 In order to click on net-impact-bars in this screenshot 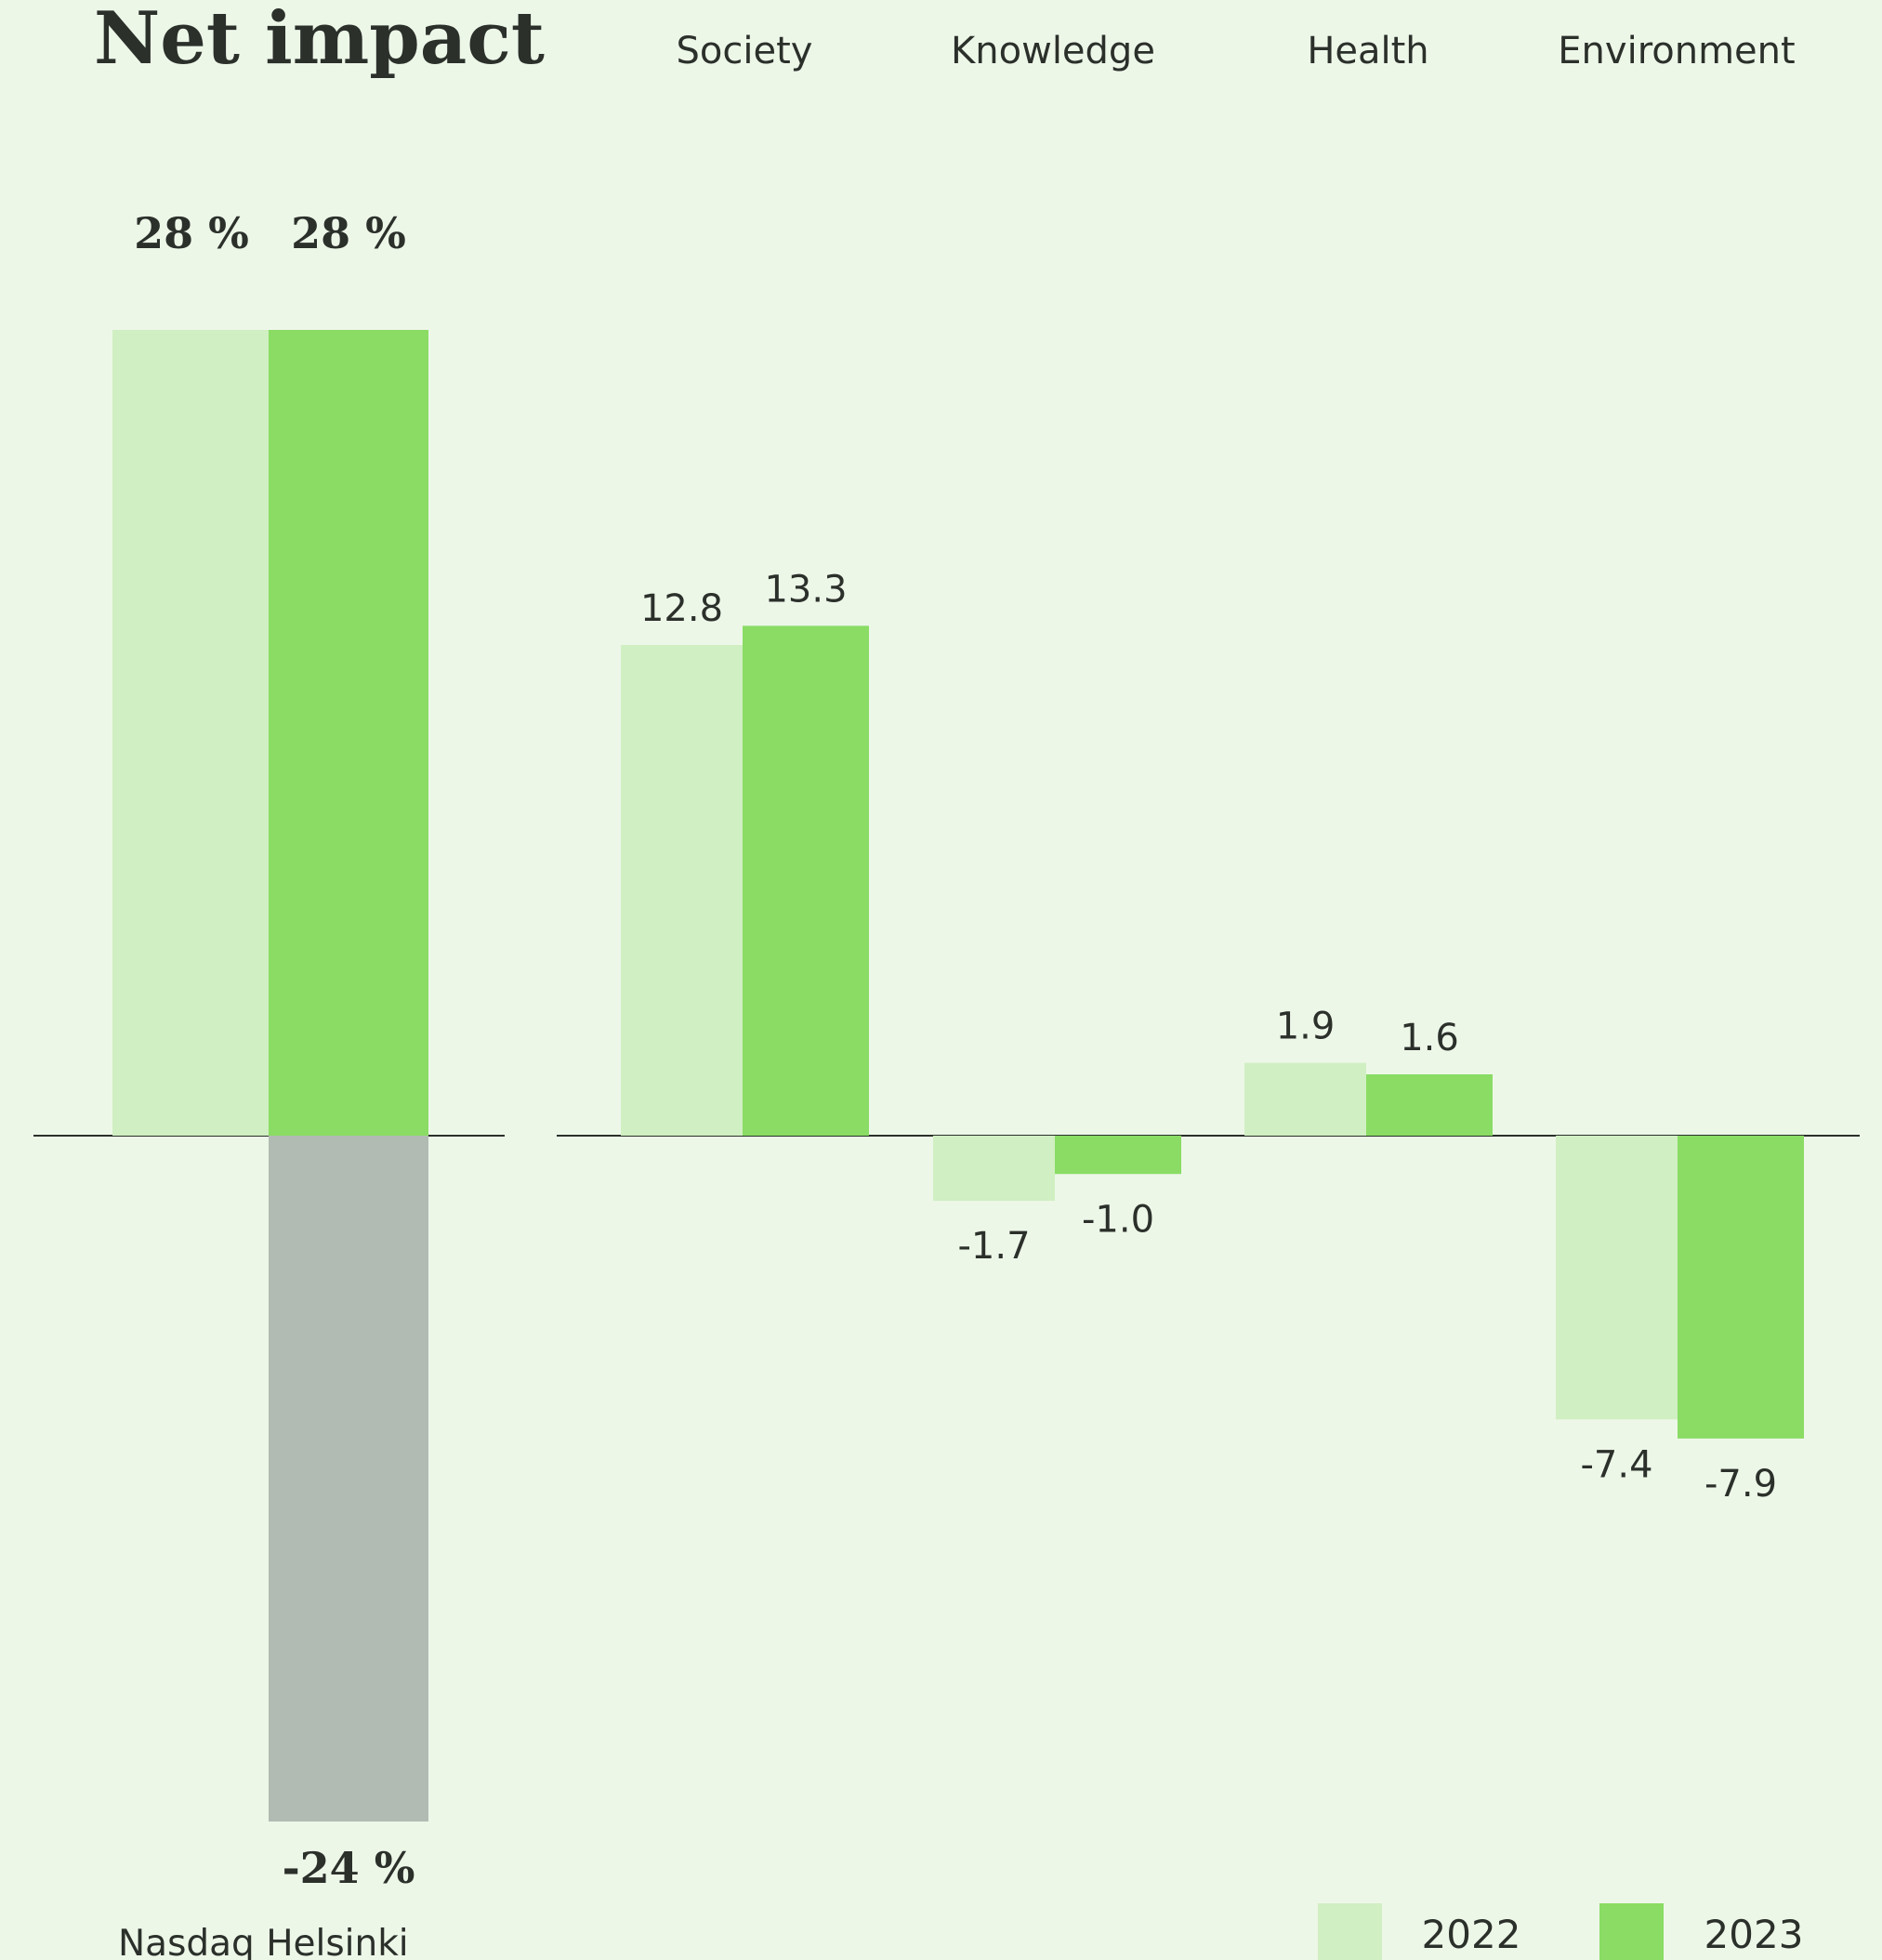, I will do `click(270, 1076)`.